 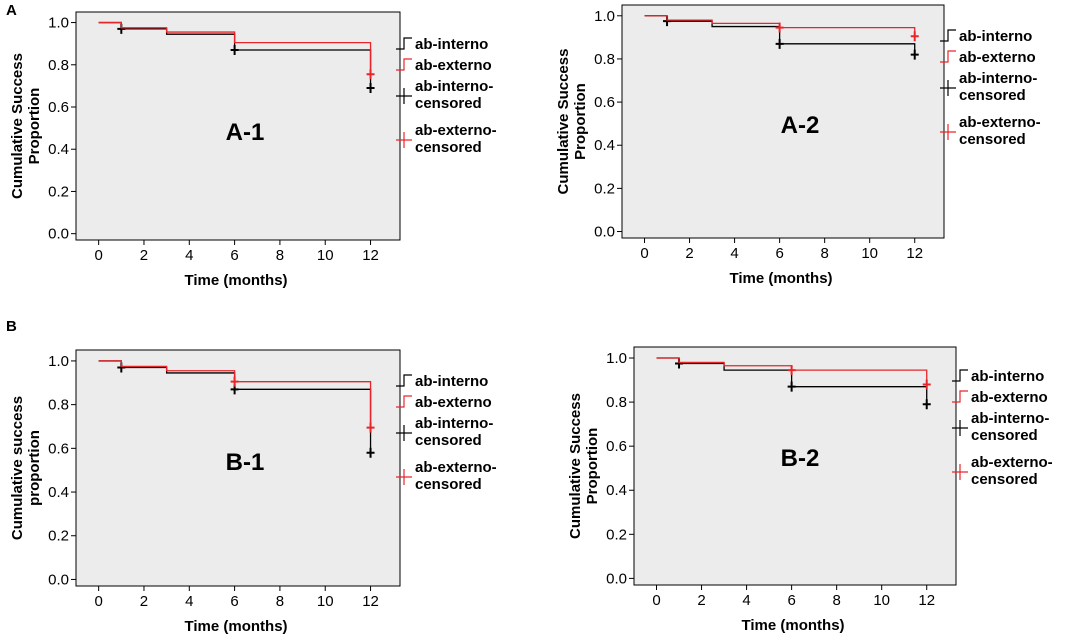 I want to click on panel-label: A-1, so click(x=245, y=132).